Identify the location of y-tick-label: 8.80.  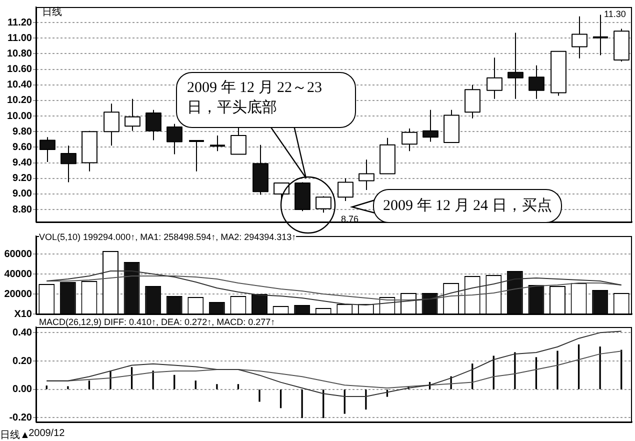
(22, 210).